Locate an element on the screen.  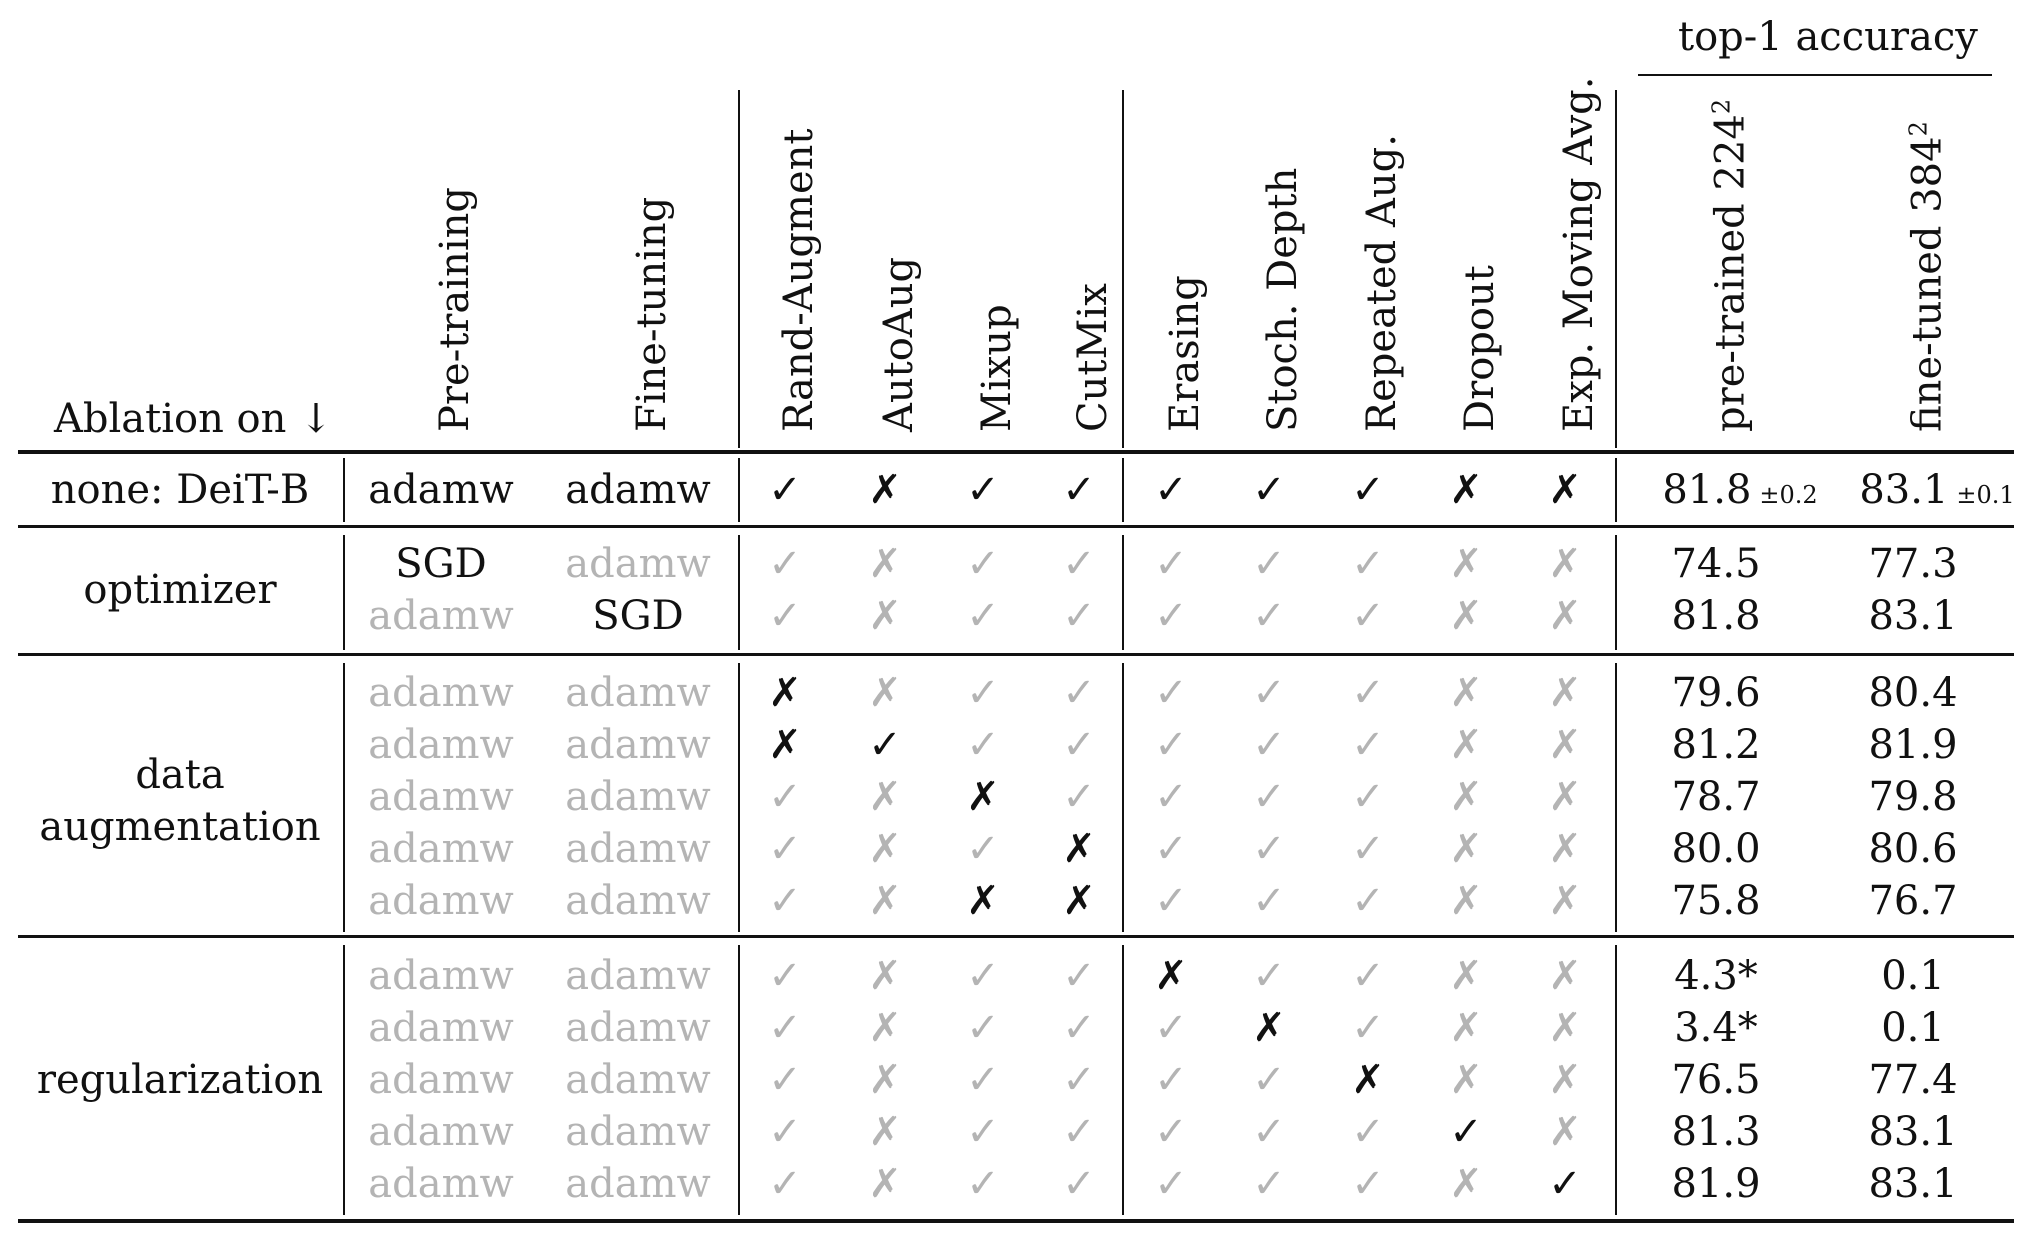
column-header-label: Rand-Augment is located at coordinates (799, 280).